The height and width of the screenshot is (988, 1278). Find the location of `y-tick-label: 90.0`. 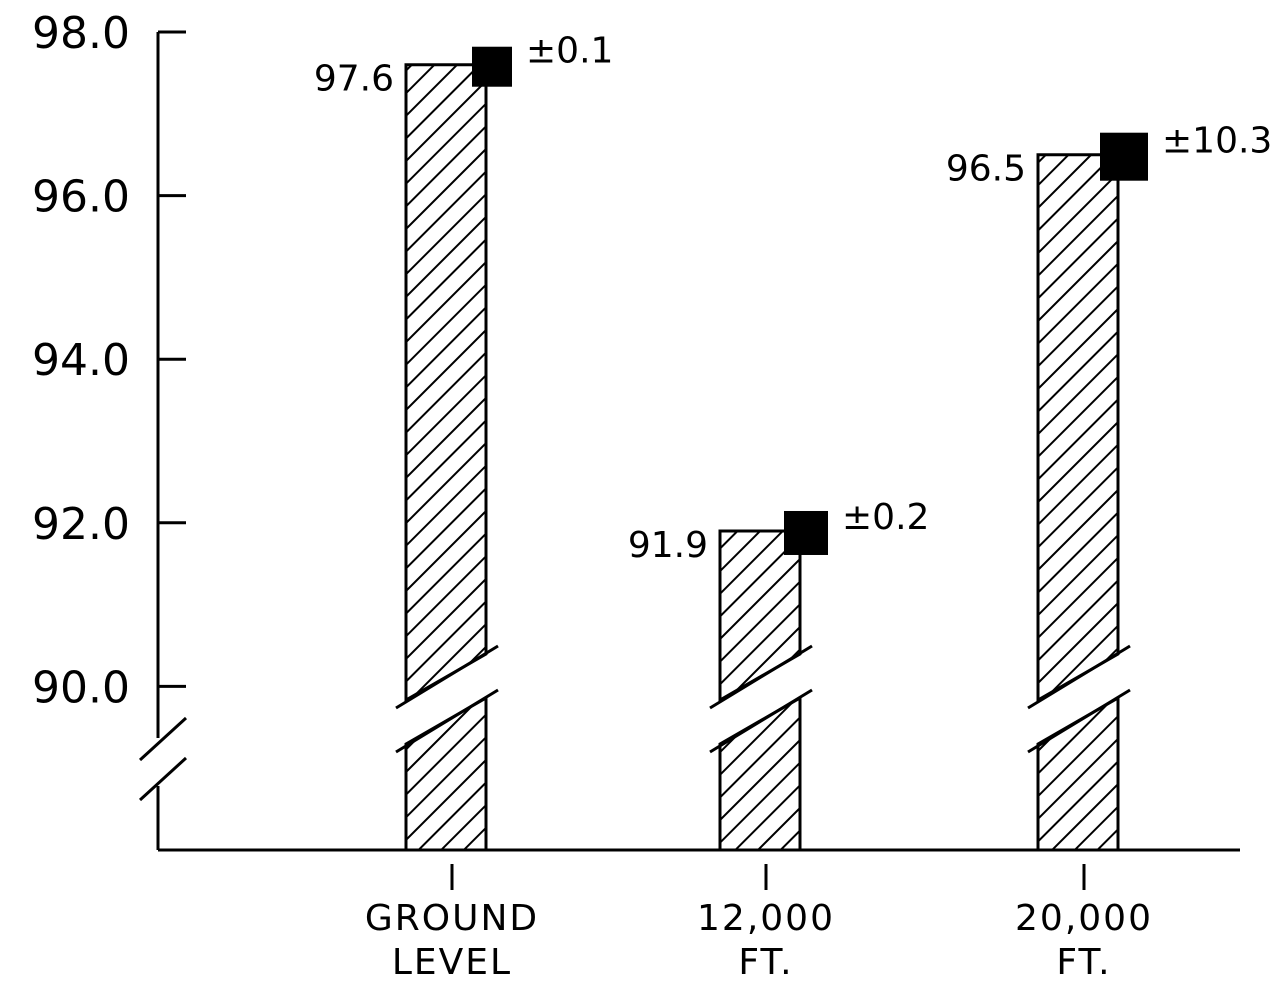

y-tick-label: 90.0 is located at coordinates (81, 687).